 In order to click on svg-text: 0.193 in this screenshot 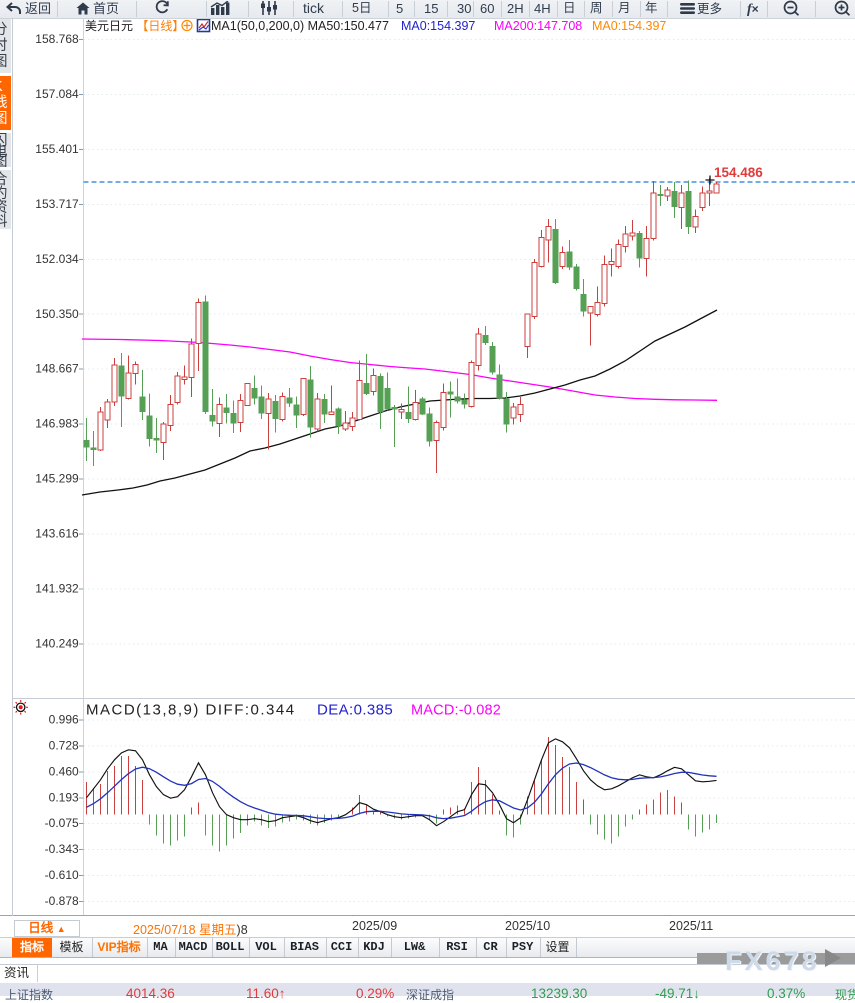, I will do `click(64, 797)`.